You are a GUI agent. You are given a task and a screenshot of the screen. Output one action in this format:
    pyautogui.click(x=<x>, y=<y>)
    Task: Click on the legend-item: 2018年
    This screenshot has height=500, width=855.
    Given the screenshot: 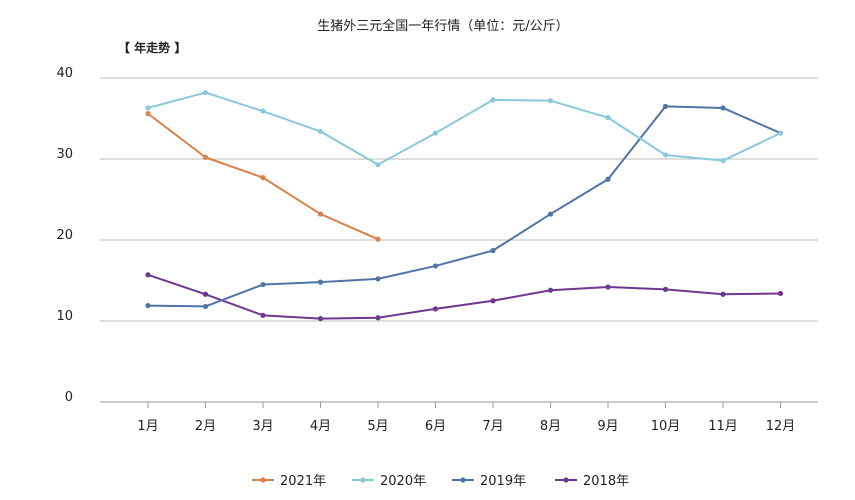 What is the action you would take?
    pyautogui.click(x=592, y=481)
    